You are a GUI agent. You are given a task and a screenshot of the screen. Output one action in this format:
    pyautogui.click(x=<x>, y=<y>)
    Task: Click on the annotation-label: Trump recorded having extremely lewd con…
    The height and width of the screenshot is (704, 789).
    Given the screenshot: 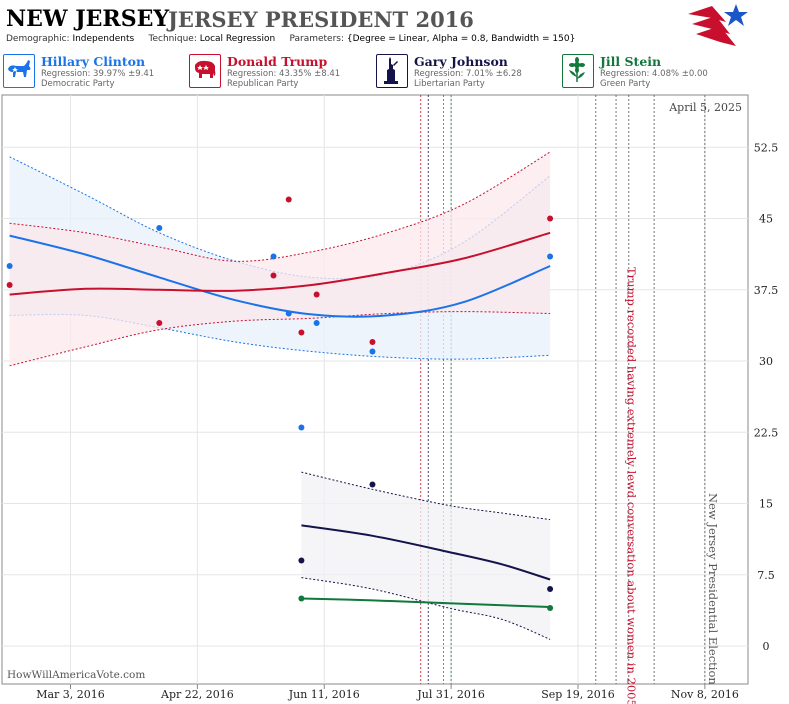 What is the action you would take?
    pyautogui.click(x=632, y=485)
    